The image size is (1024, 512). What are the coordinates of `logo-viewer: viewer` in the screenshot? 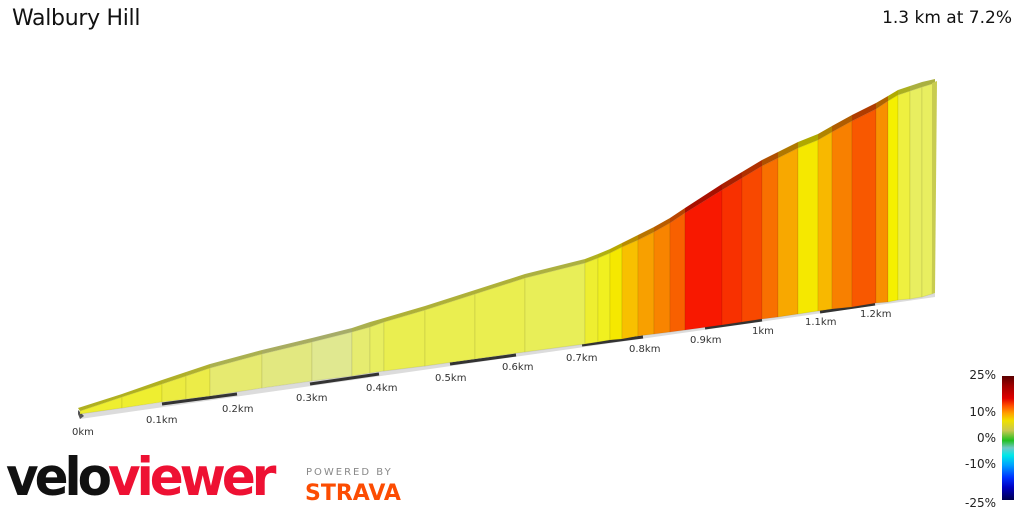 It's located at (192, 477).